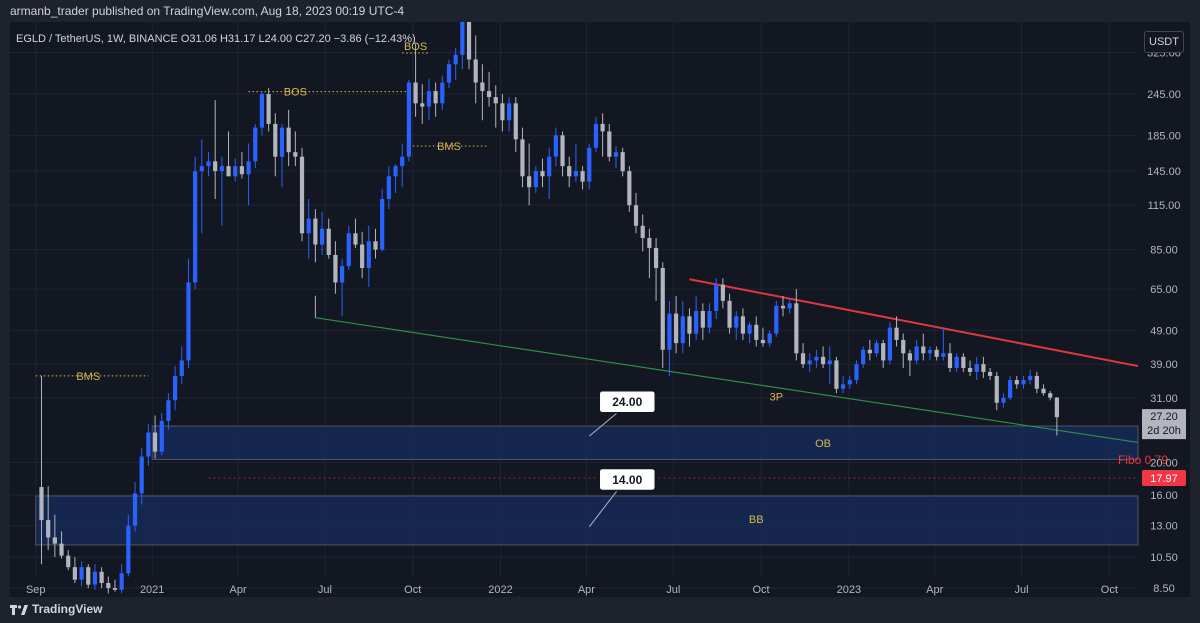  What do you see at coordinates (88, 377) in the screenshot?
I see `annotation-label: BMS` at bounding box center [88, 377].